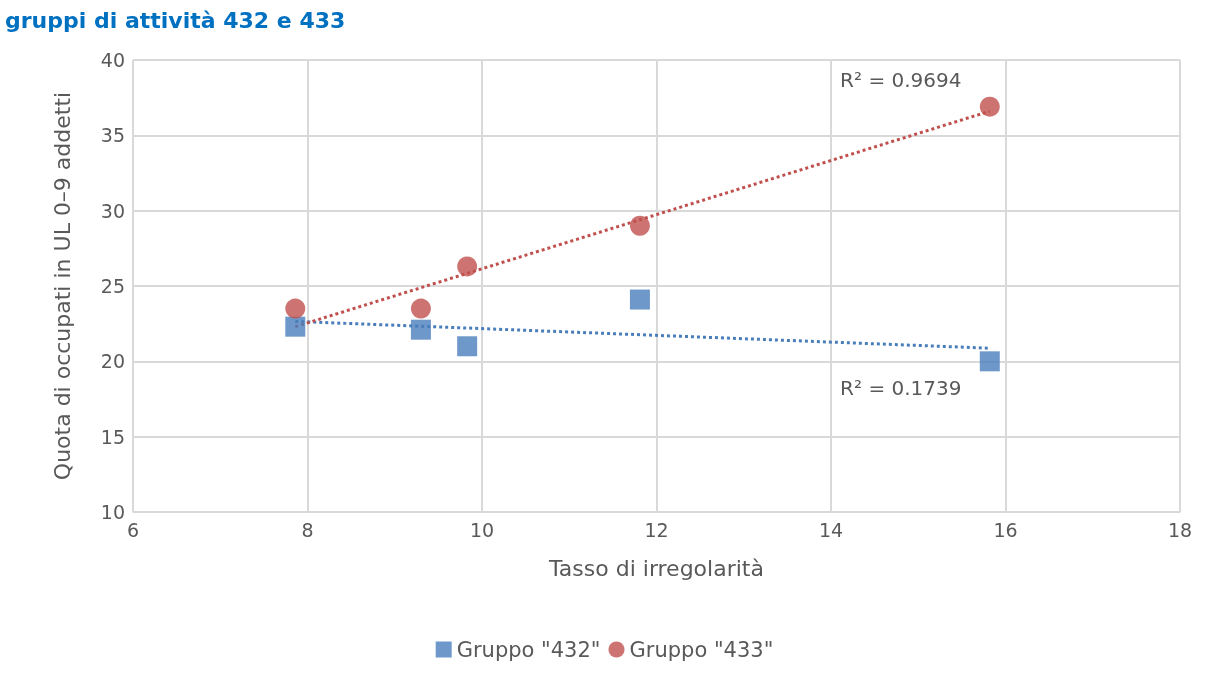 This screenshot has height=683, width=1209. What do you see at coordinates (112, 135) in the screenshot?
I see `y-tick-label: 35` at bounding box center [112, 135].